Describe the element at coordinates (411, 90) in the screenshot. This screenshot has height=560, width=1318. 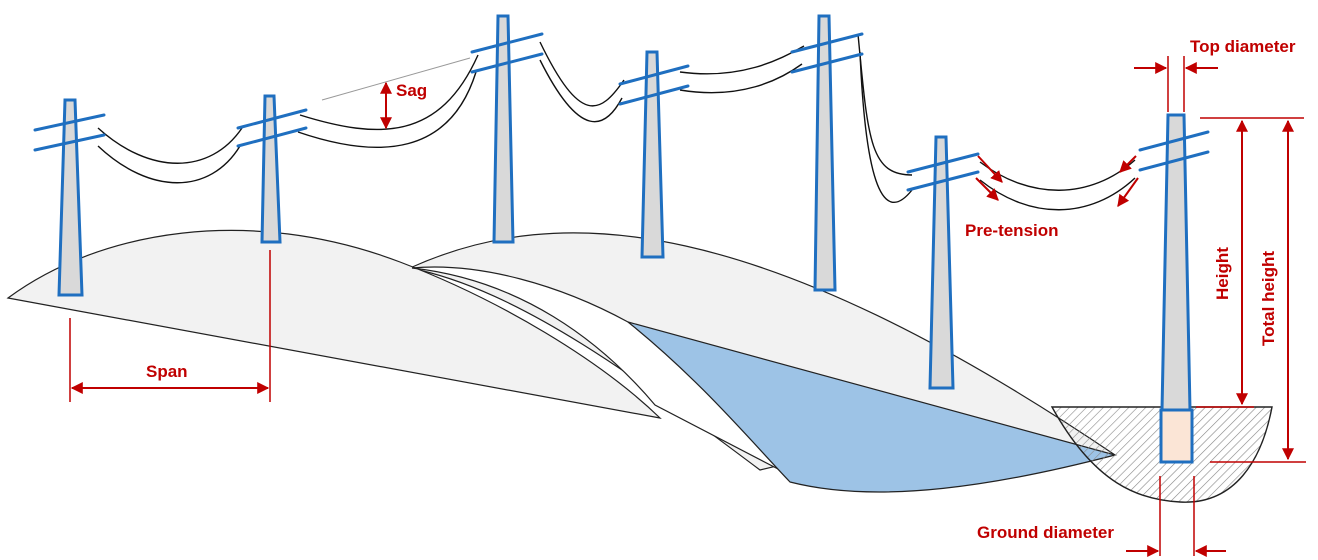
I see `sag-label: Sag` at that location.